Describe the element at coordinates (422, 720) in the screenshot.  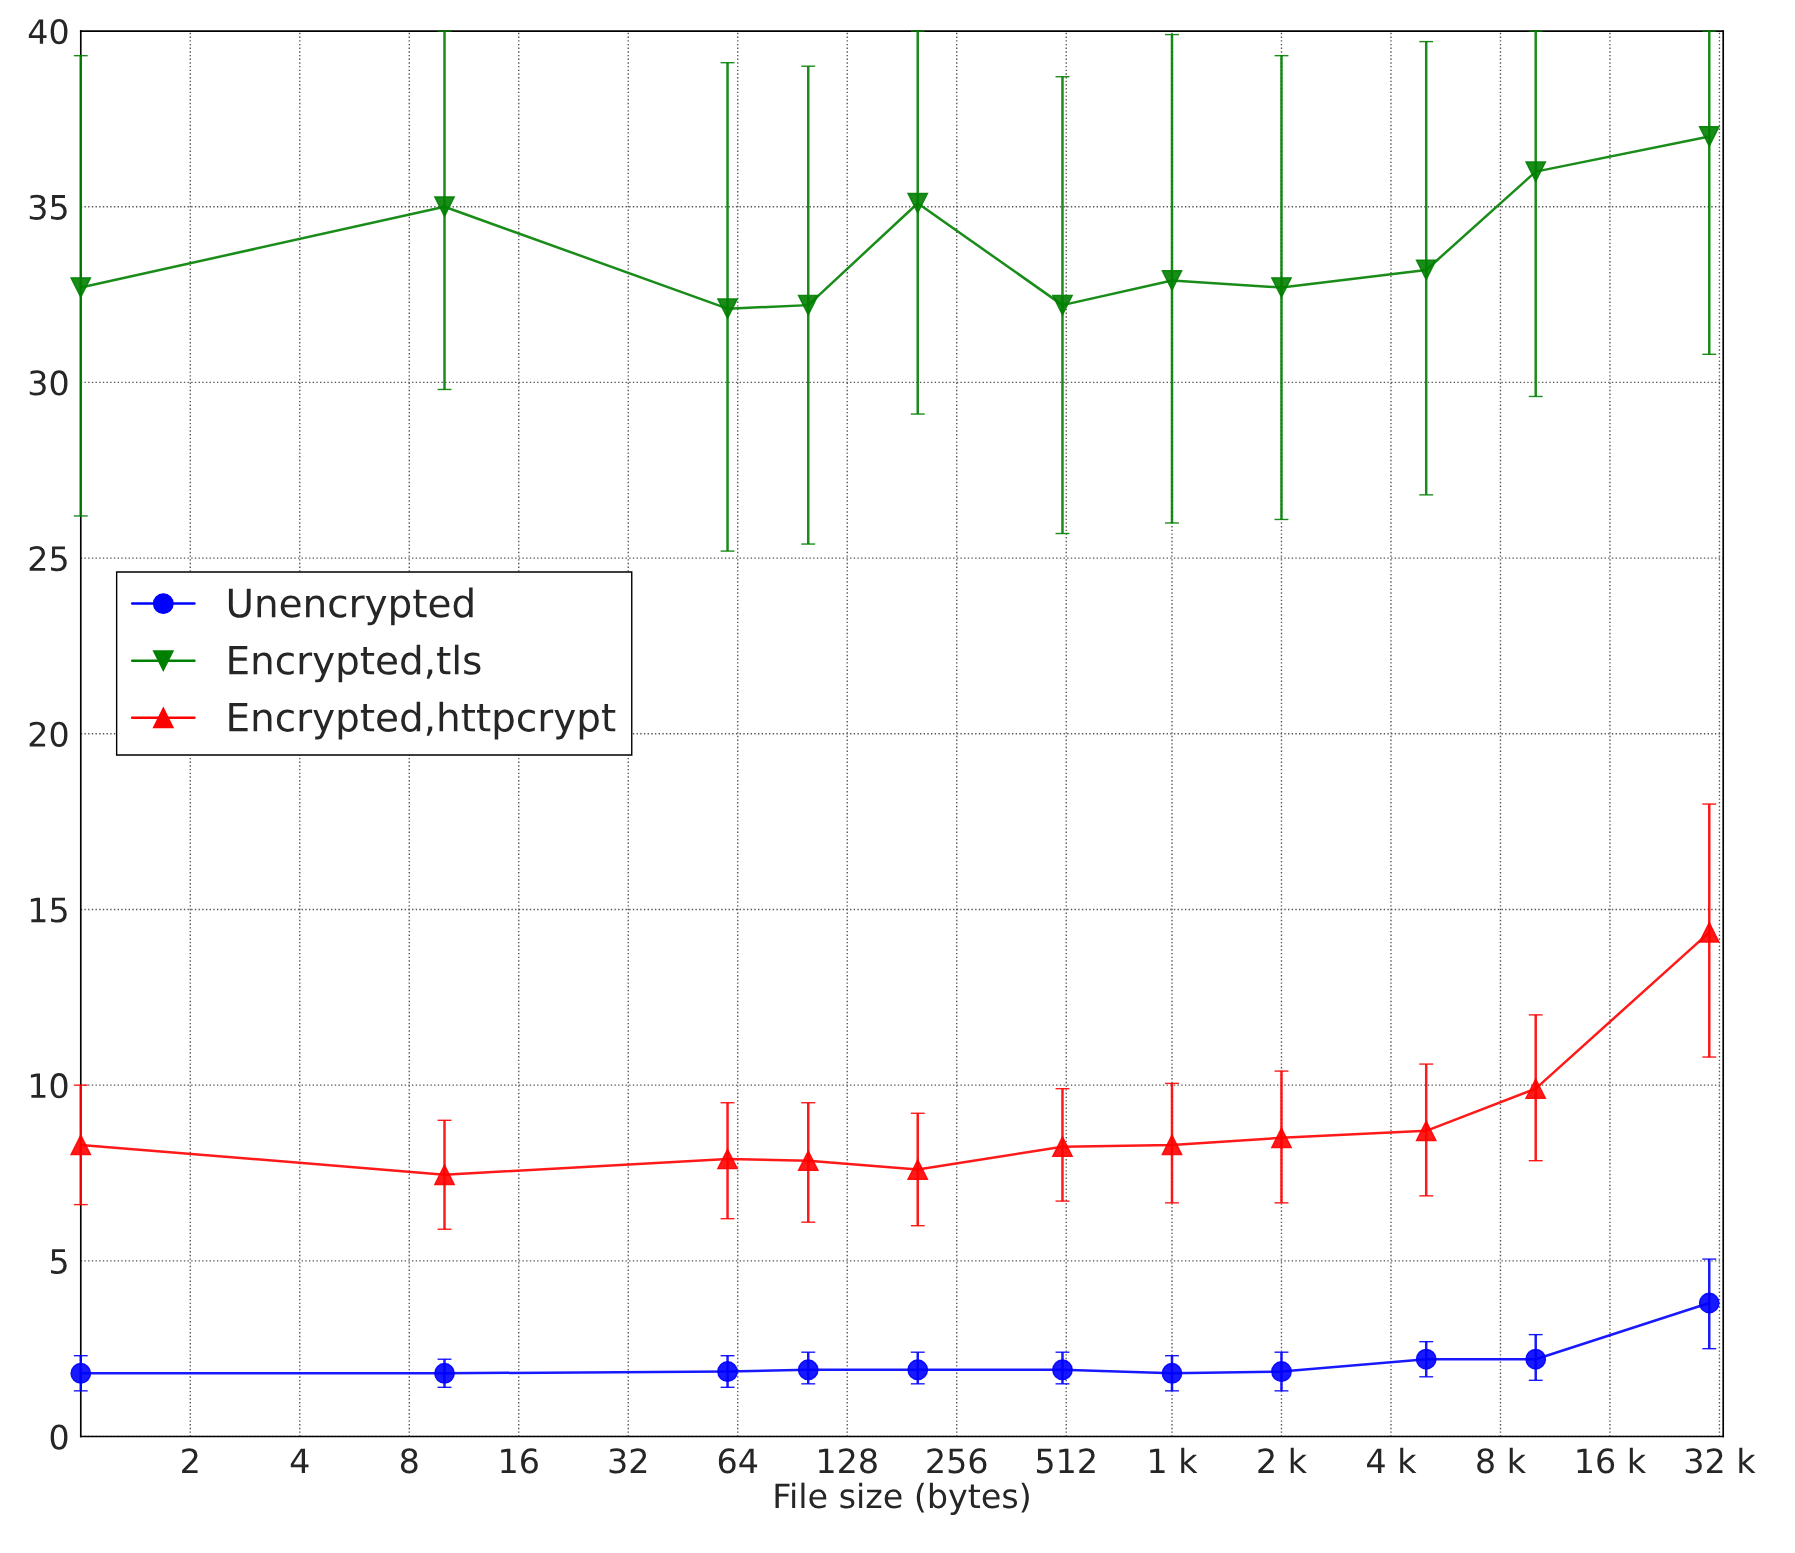
I see `legend-label: Encrypted,httpcrypt` at that location.